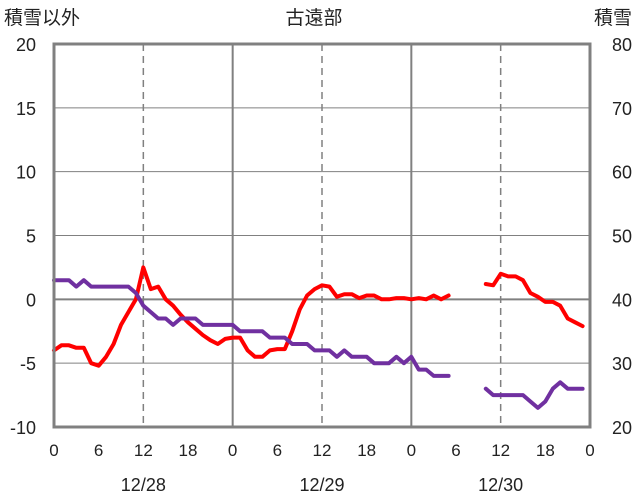 Image resolution: width=636 pixels, height=501 pixels. What do you see at coordinates (622, 237) in the screenshot?
I see `y-tick-label-right: 50` at bounding box center [622, 237].